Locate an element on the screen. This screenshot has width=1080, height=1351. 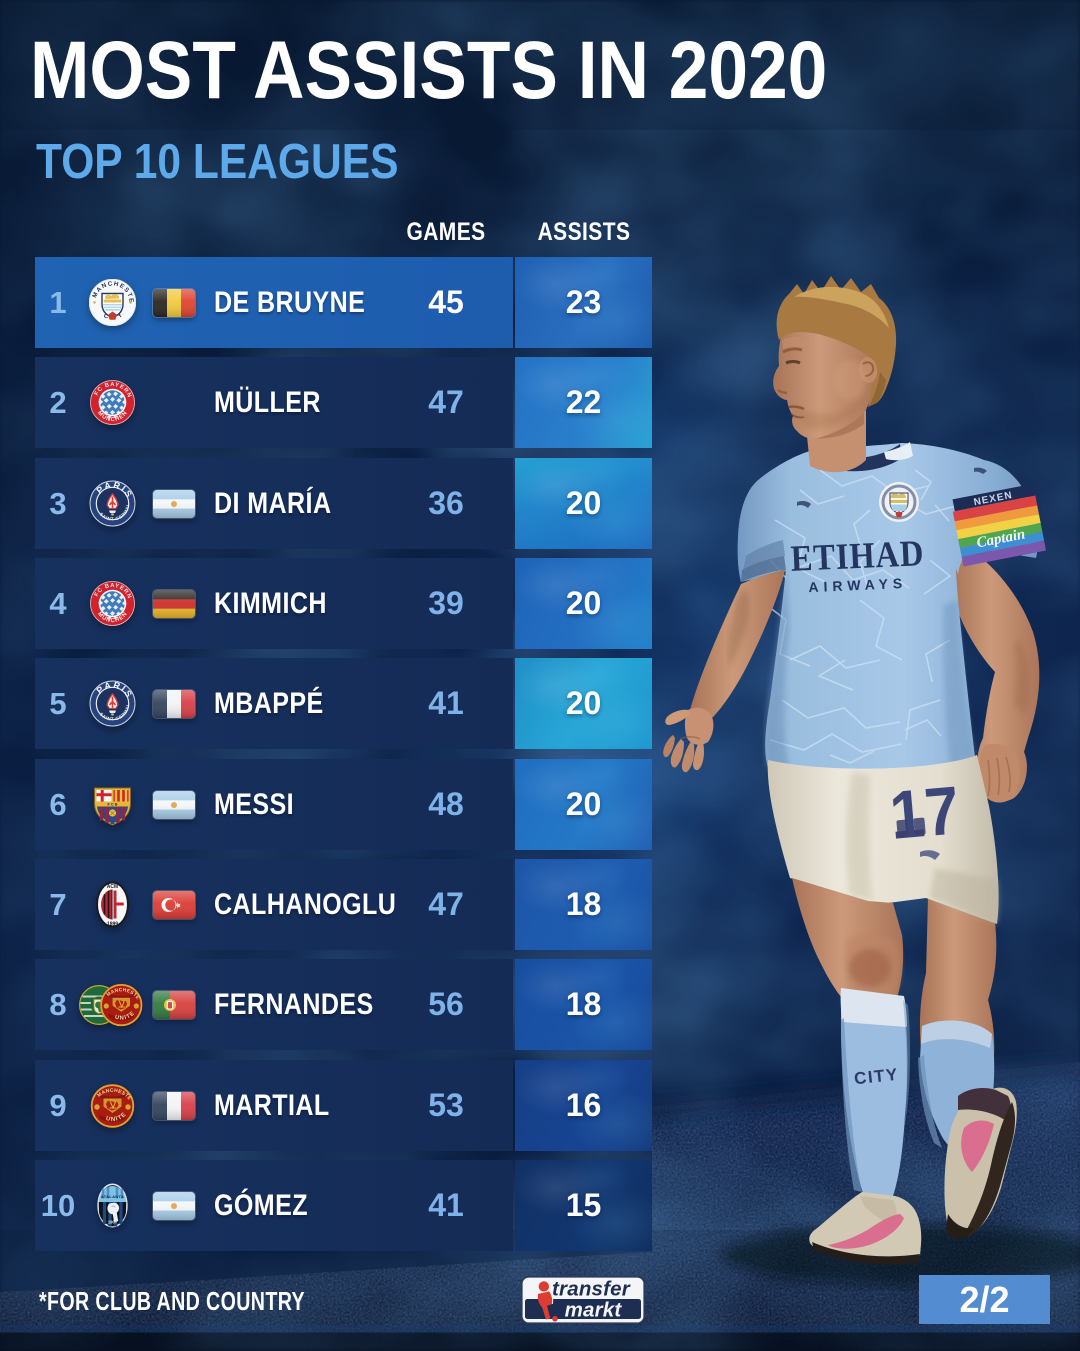
svg-text: transfer is located at coordinates (591, 1289).